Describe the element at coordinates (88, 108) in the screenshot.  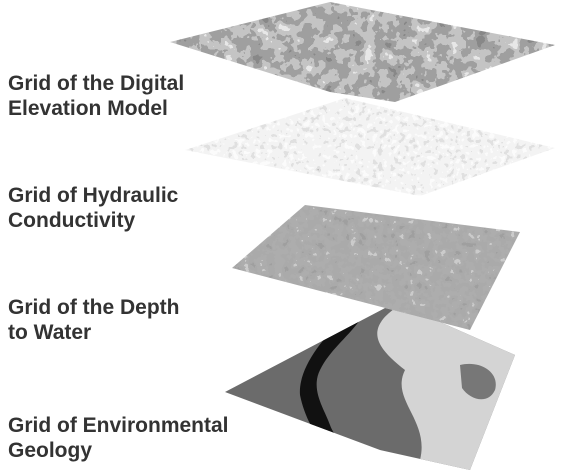
I see `layer-label: Elevation Model` at that location.